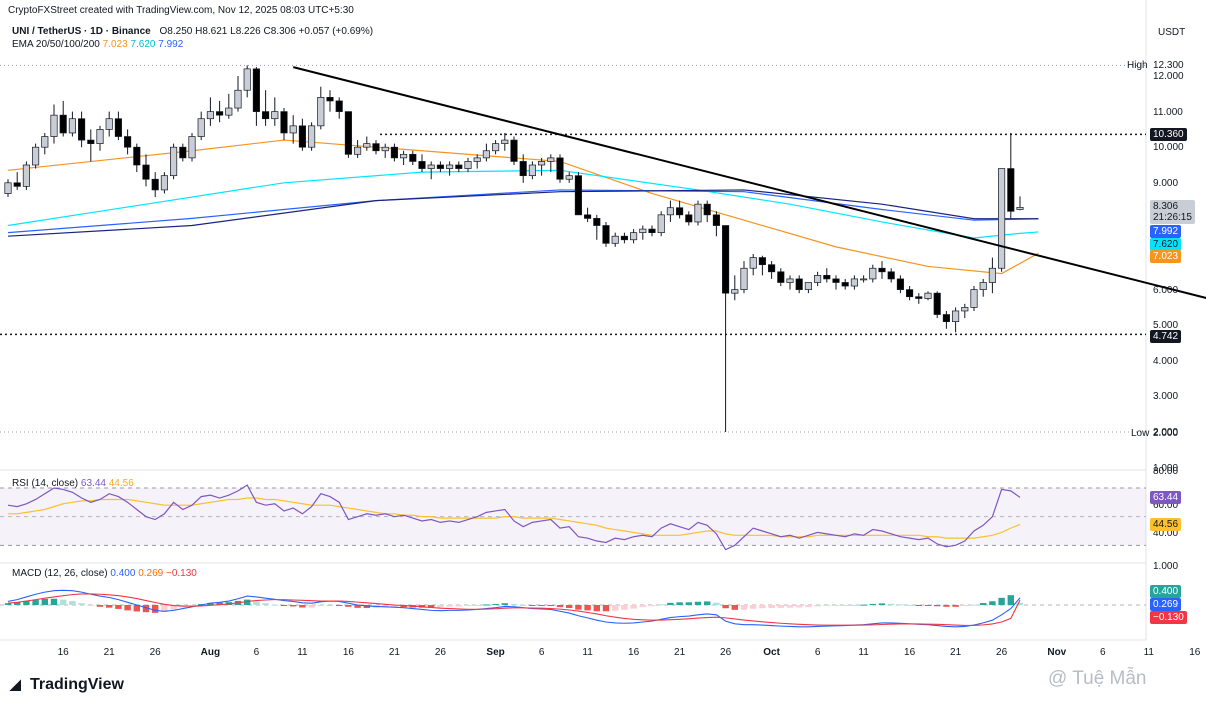  What do you see at coordinates (256, 652) in the screenshot?
I see `time-tick: 6` at bounding box center [256, 652].